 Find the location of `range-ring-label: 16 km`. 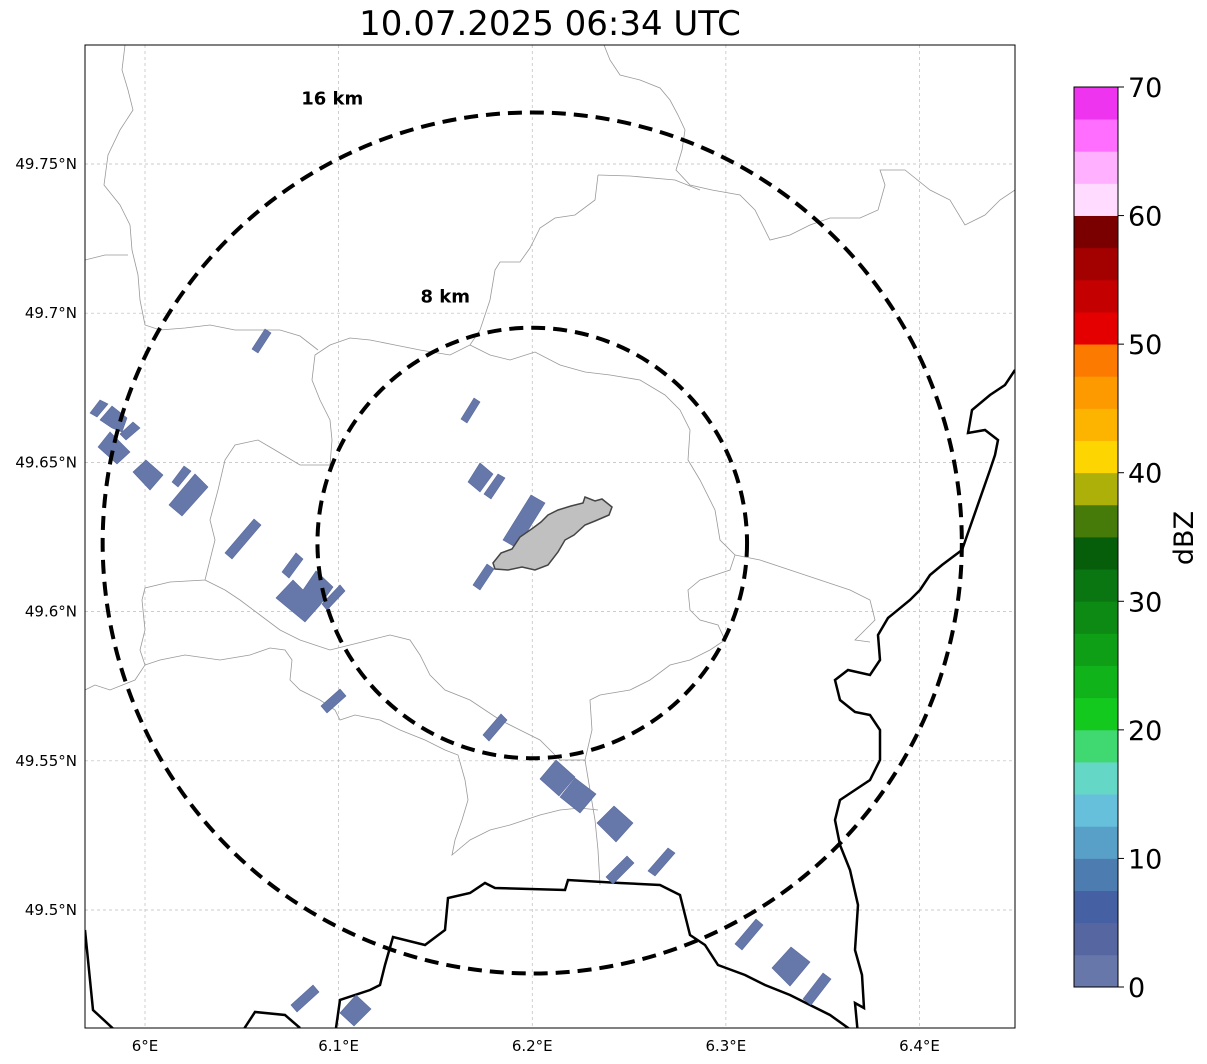

range-ring-label: 16 km is located at coordinates (332, 98).